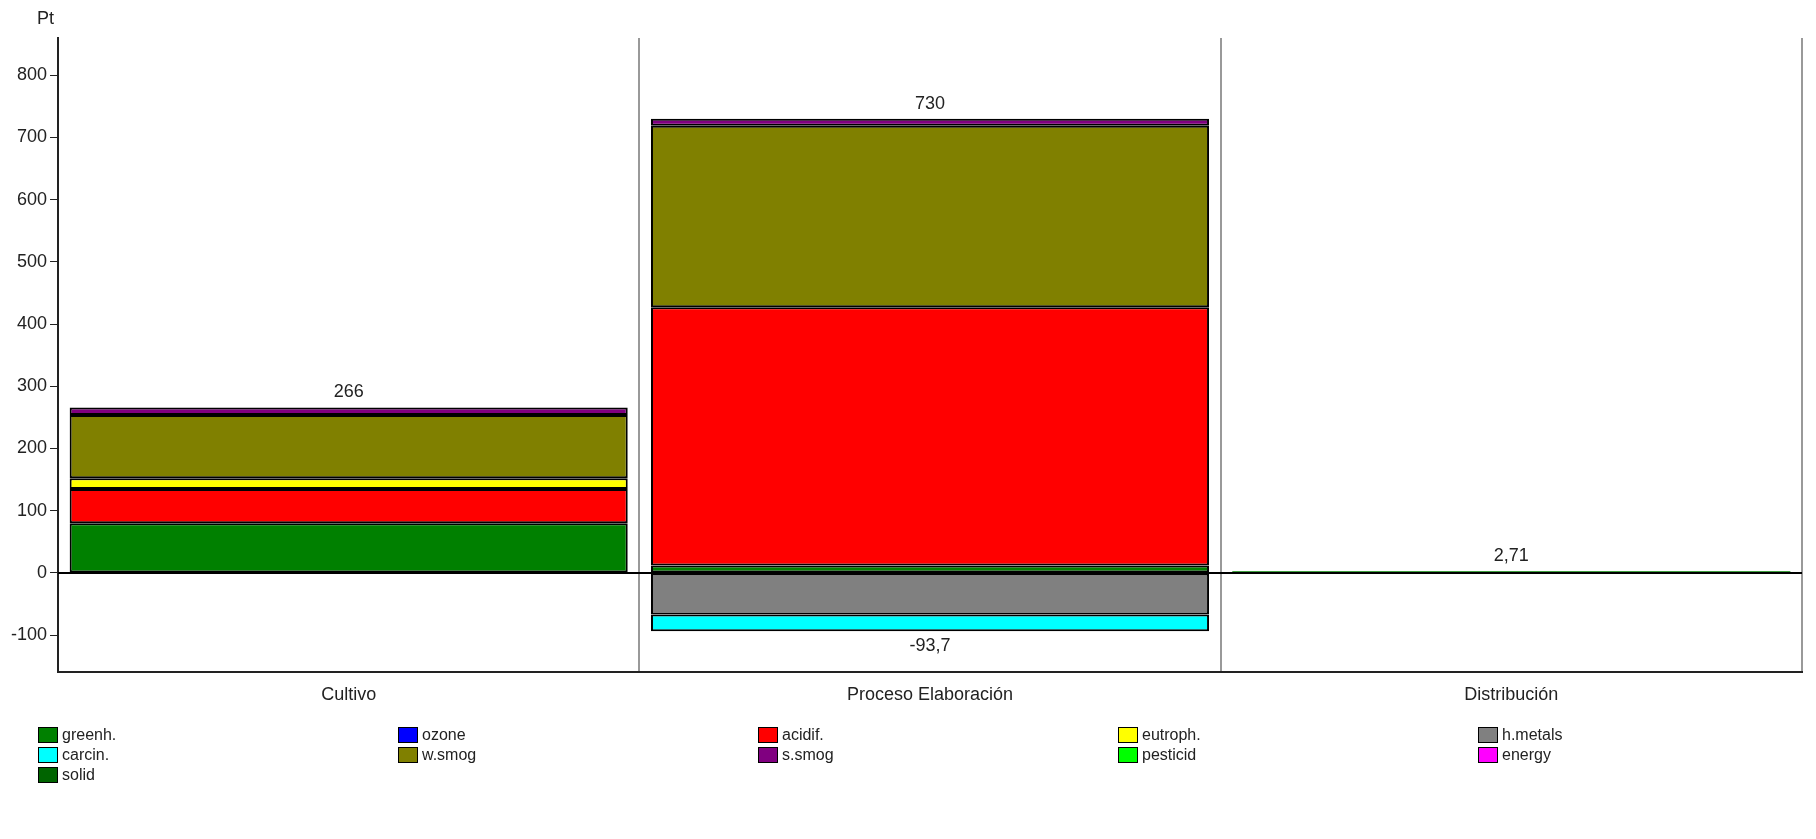 This screenshot has width=1816, height=839. Describe the element at coordinates (930, 102) in the screenshot. I see `annotation: 730` at that location.